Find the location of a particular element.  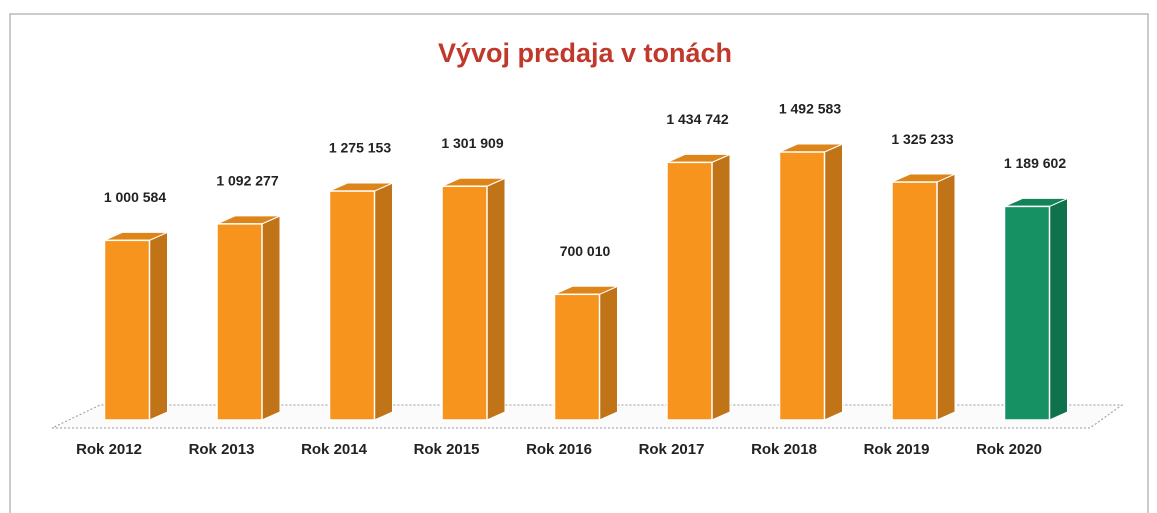

value-label: 1 275 153 is located at coordinates (360, 148).